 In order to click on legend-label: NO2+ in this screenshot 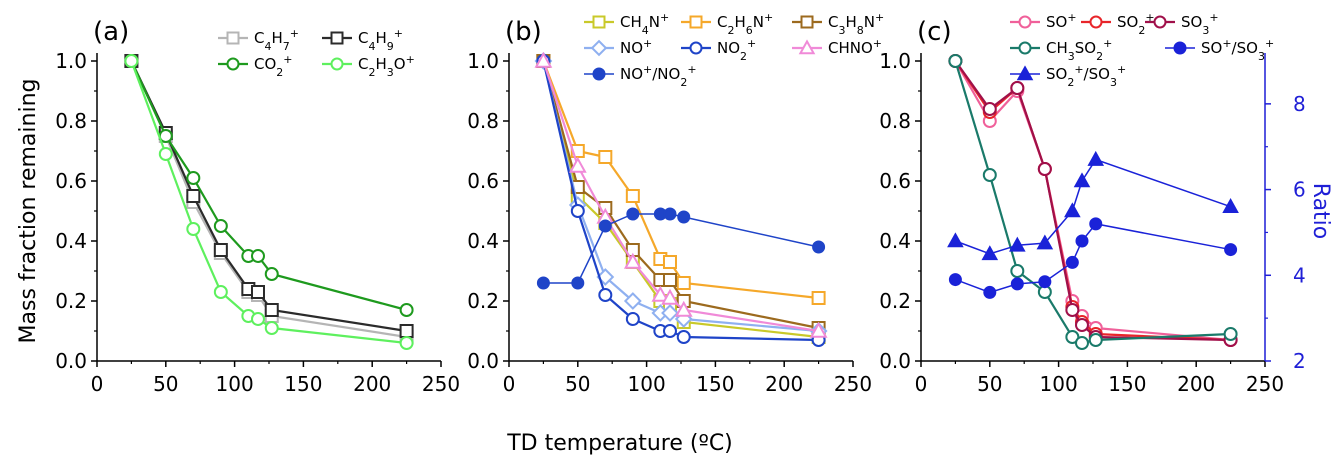, I will do `click(736, 50)`.